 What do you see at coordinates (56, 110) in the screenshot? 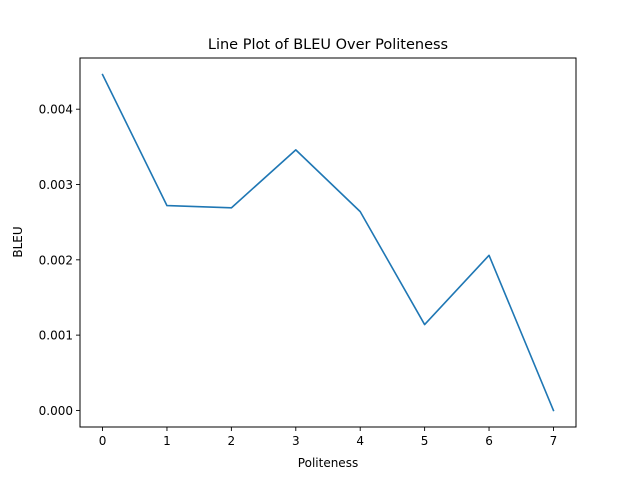
I see `y-tick-label: 0.004` at bounding box center [56, 110].